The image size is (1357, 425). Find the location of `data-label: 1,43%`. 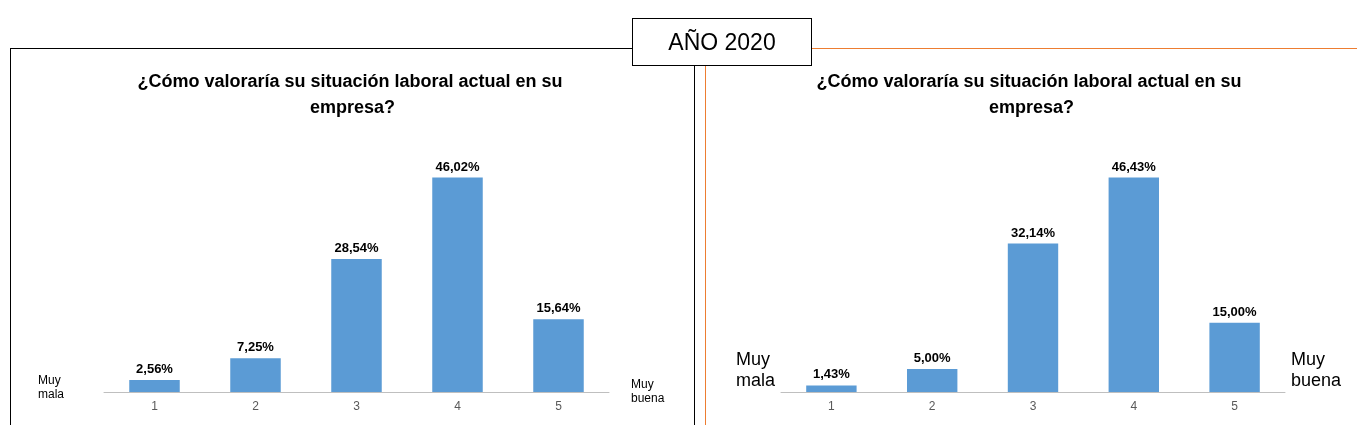

data-label: 1,43% is located at coordinates (831, 374).